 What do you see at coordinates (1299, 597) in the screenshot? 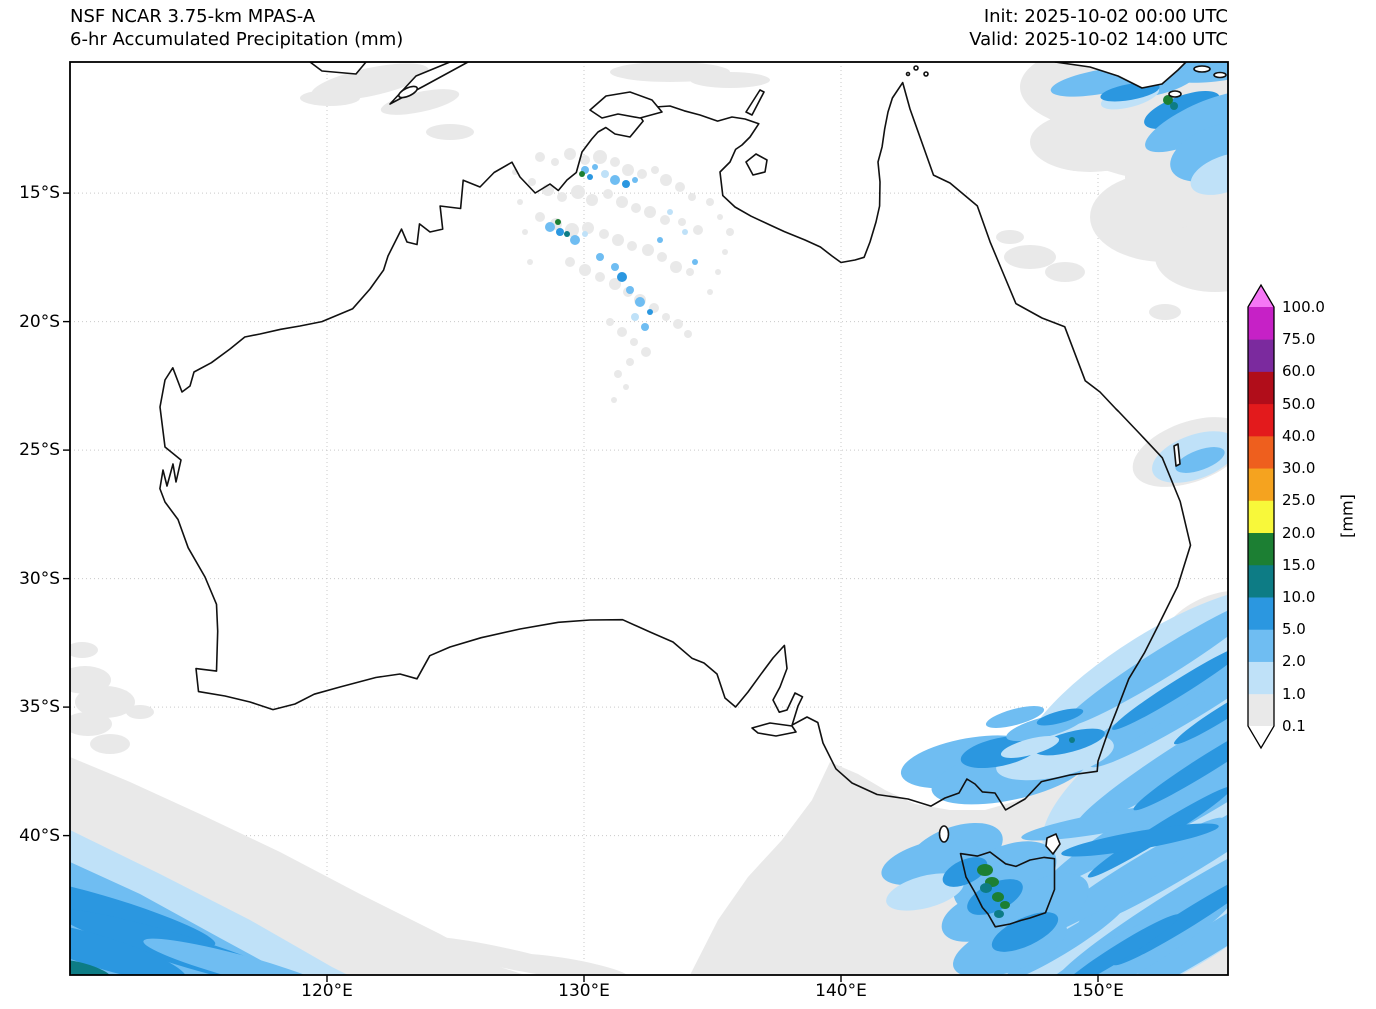
I see `colorbar-tick-10: 10.0` at bounding box center [1299, 597].